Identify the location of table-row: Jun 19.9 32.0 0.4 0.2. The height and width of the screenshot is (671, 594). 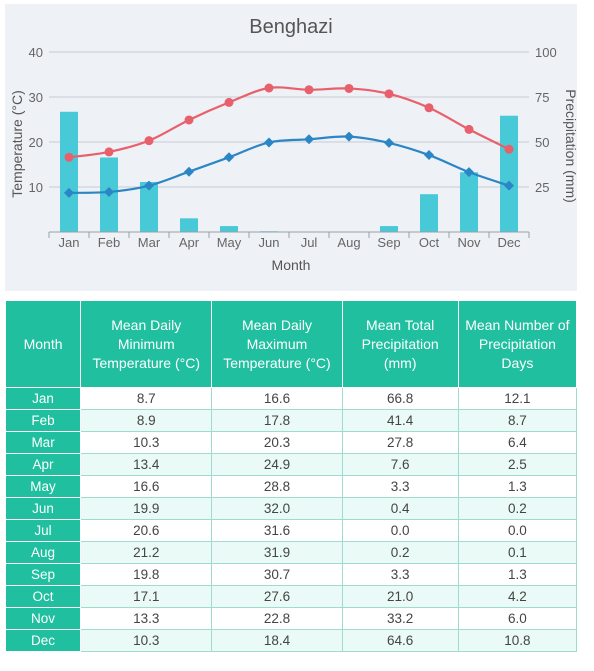
(291, 508).